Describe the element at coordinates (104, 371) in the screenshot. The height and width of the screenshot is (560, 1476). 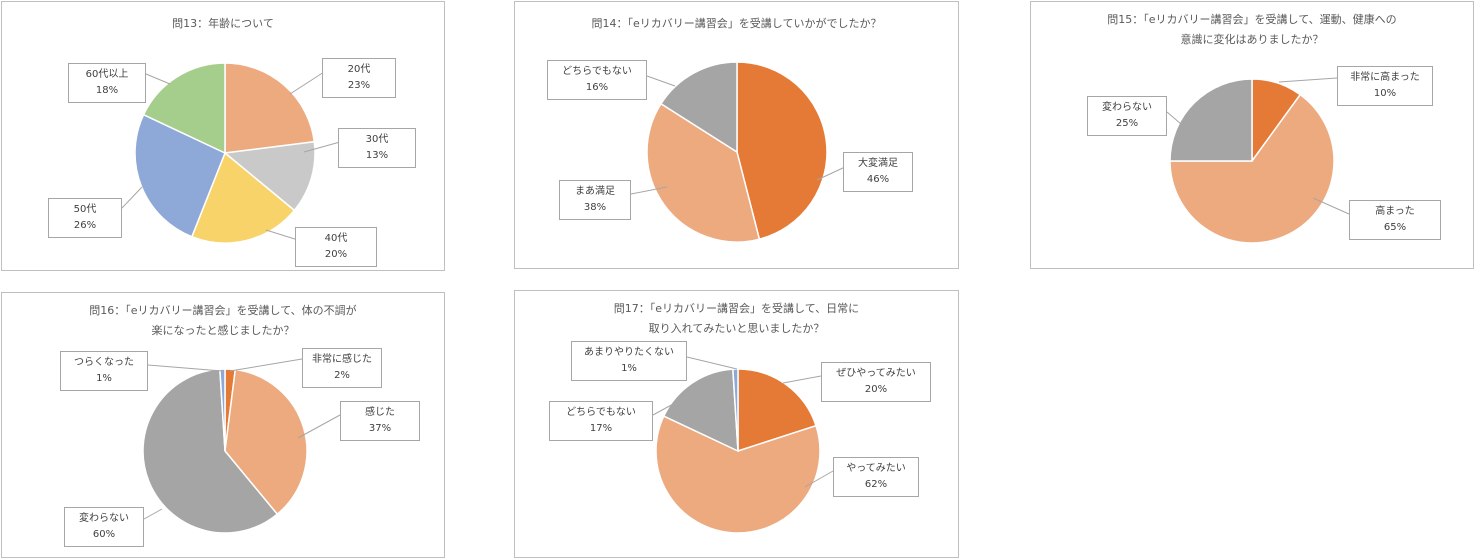
I see `callout-label: つらくなった 1%` at that location.